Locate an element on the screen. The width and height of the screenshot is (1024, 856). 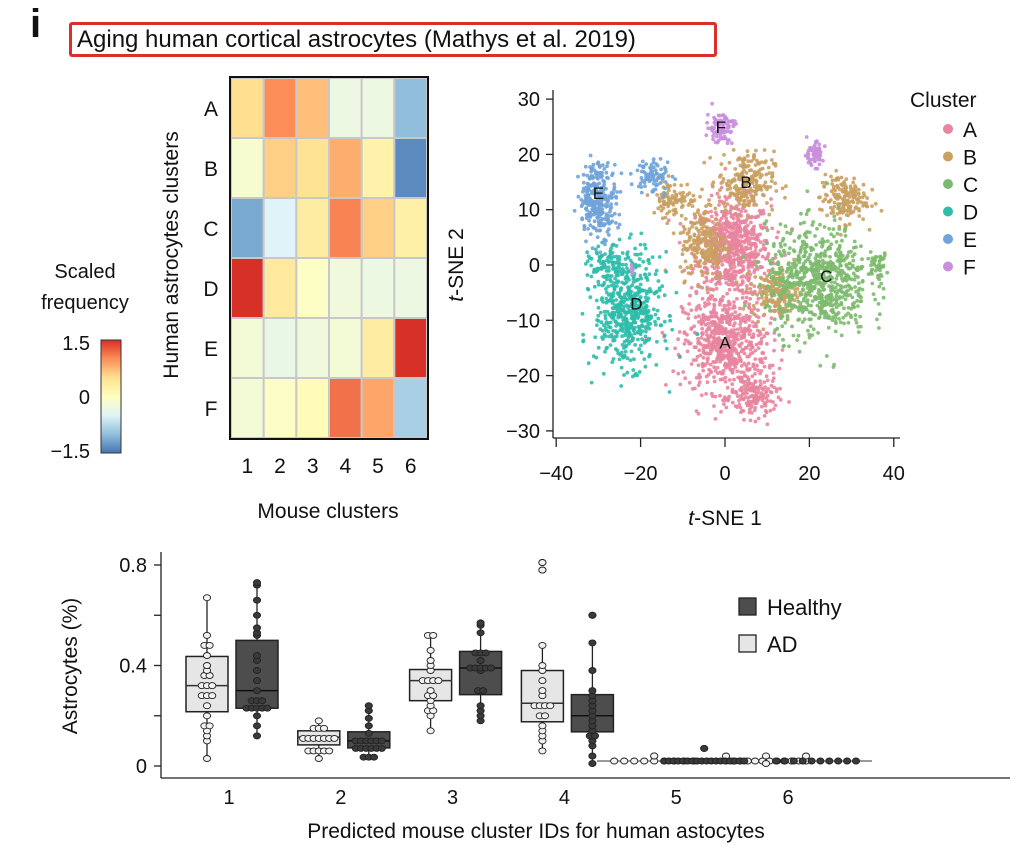
box-x-tick-label: 3 is located at coordinates (452, 798).